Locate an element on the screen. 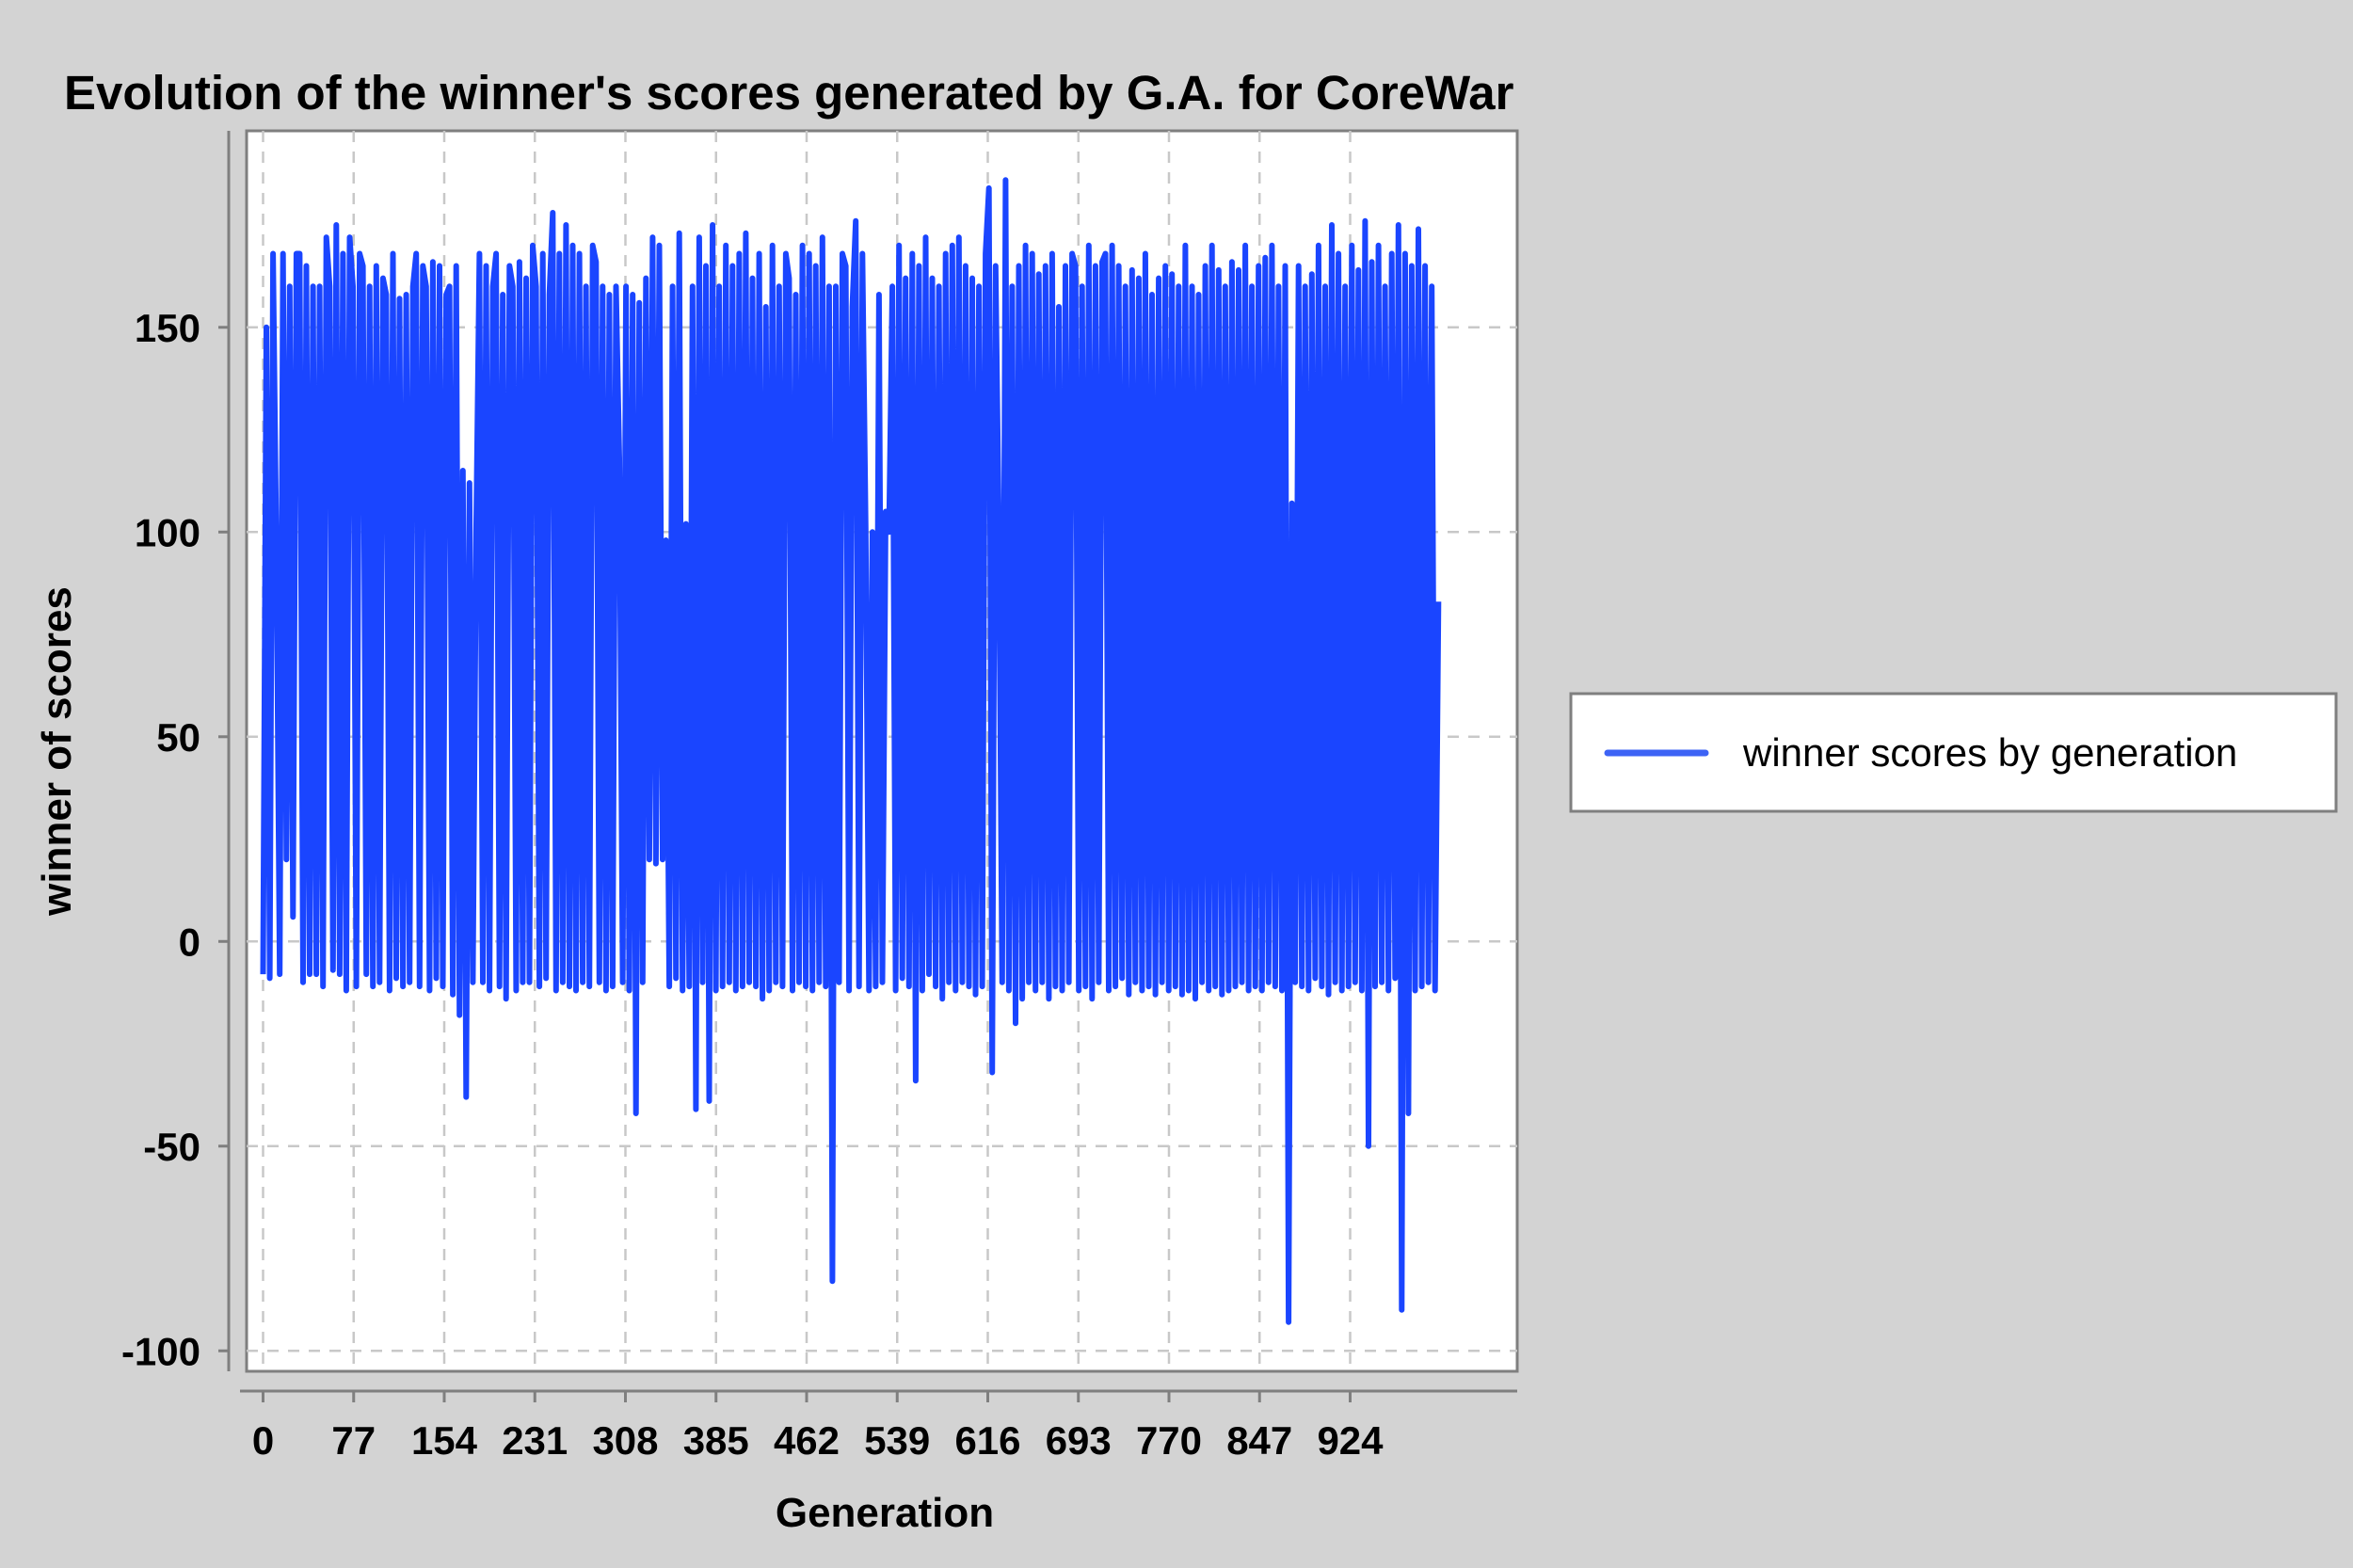 The height and width of the screenshot is (1568, 2353). x-tick-label: 0 is located at coordinates (263, 1440).